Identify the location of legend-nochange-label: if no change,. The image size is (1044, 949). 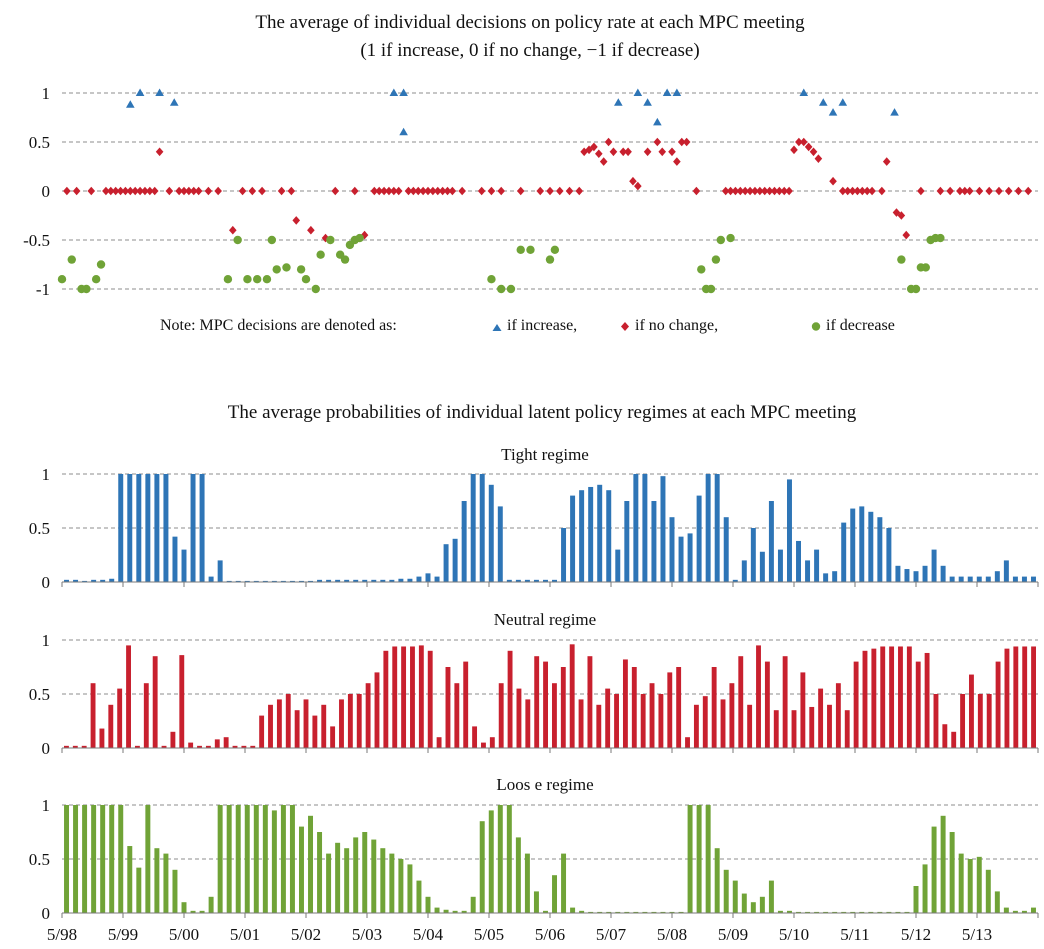
(676, 325).